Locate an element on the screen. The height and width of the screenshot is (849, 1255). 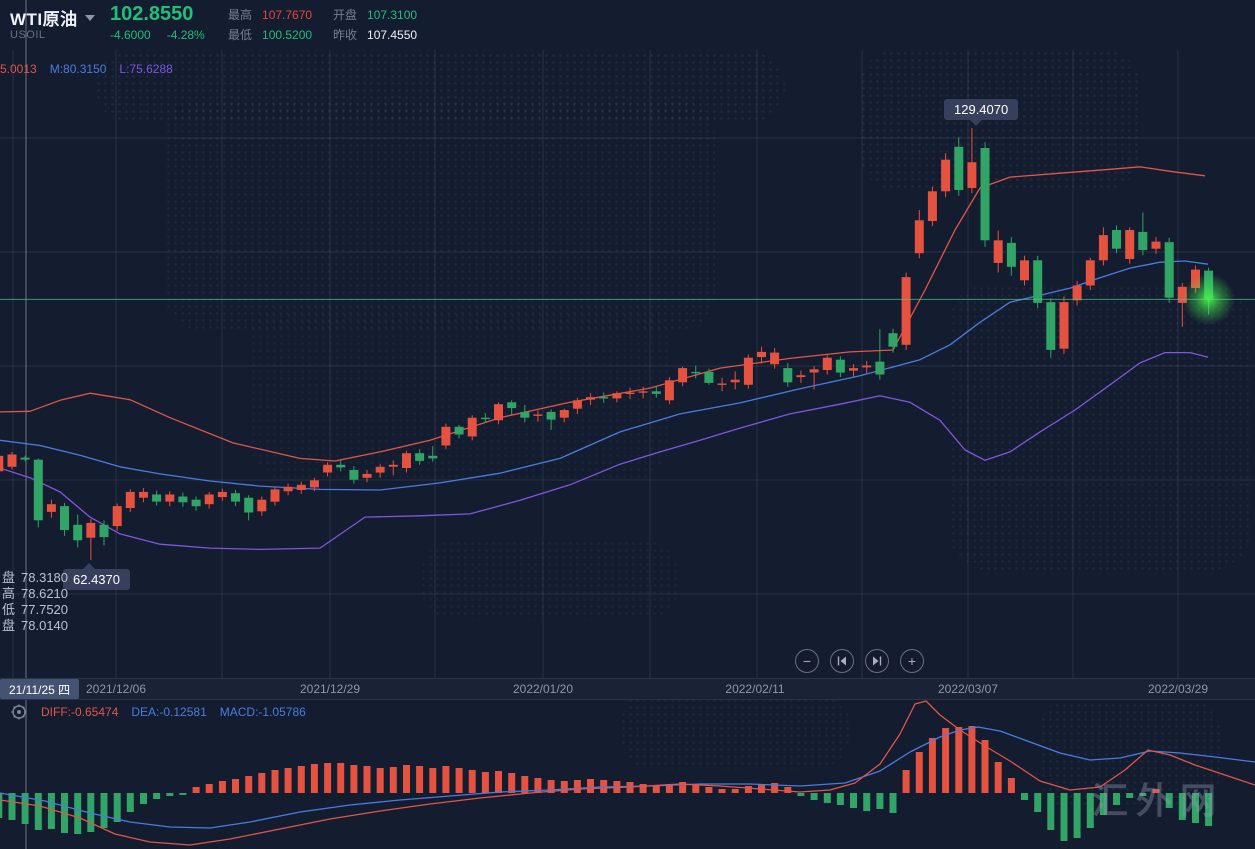
minus-icon: − is located at coordinates (807, 661).